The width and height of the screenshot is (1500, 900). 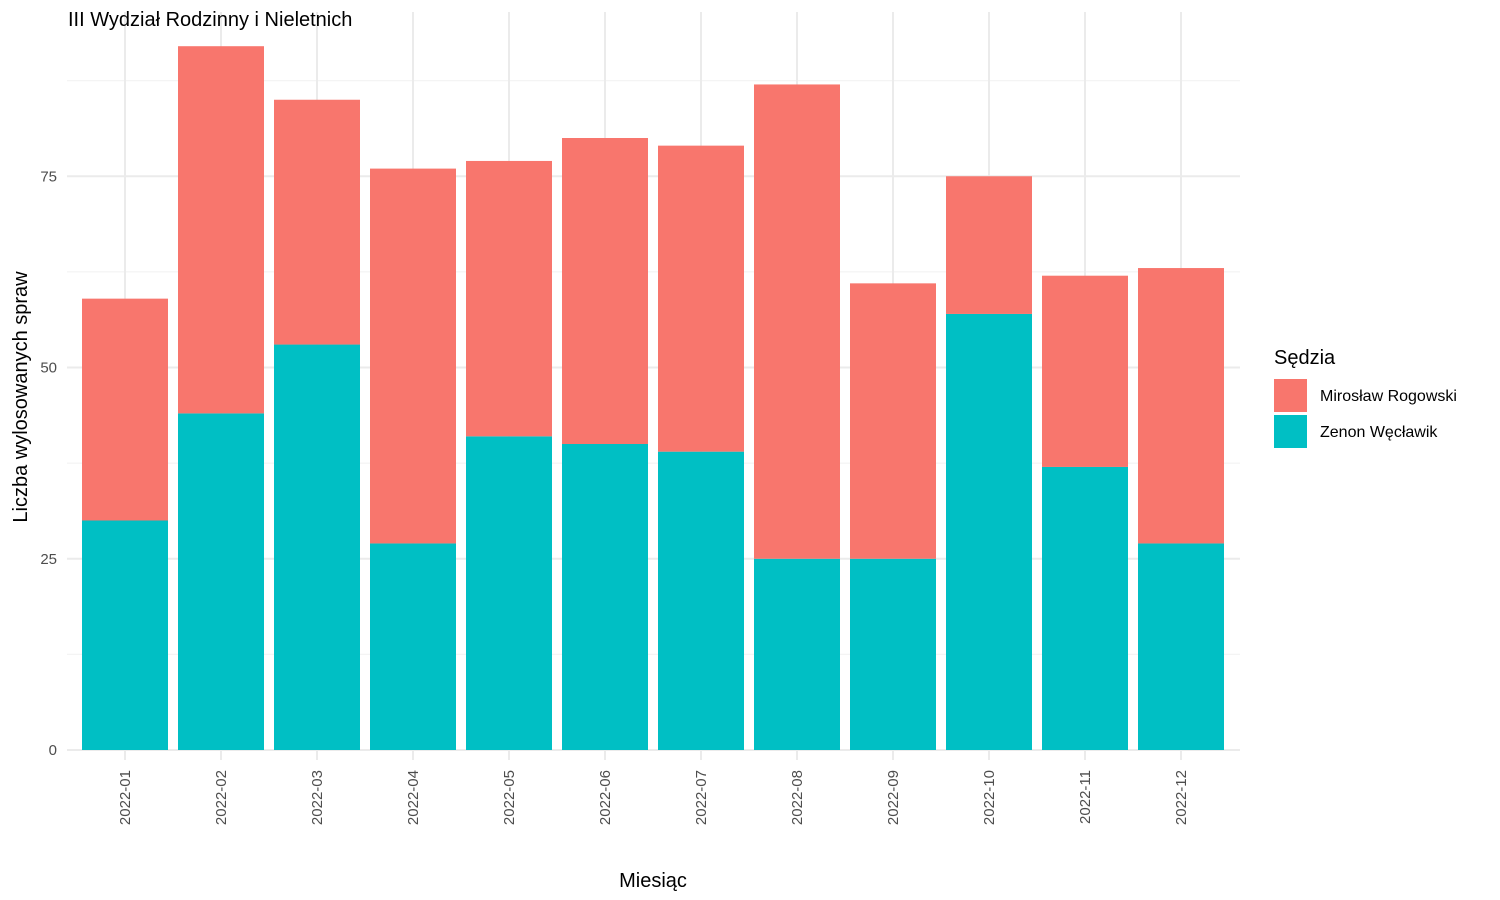 What do you see at coordinates (48, 463) in the screenshot?
I see `y-axis-ticks: 0 25 50 75` at bounding box center [48, 463].